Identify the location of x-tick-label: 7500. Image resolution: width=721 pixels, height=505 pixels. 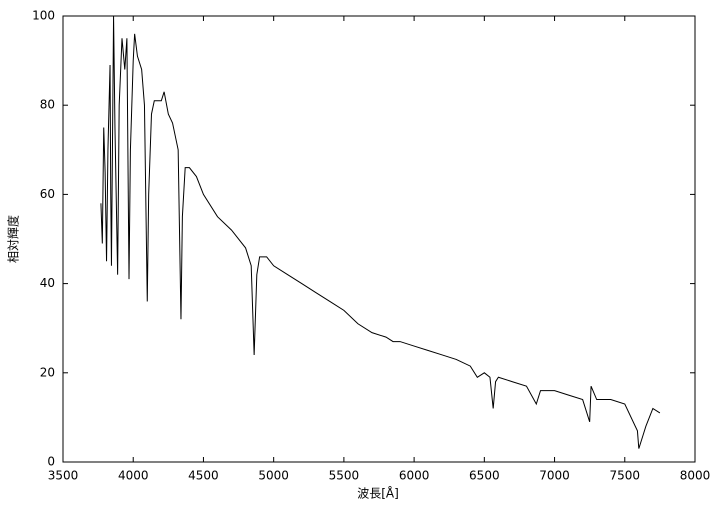
(625, 476).